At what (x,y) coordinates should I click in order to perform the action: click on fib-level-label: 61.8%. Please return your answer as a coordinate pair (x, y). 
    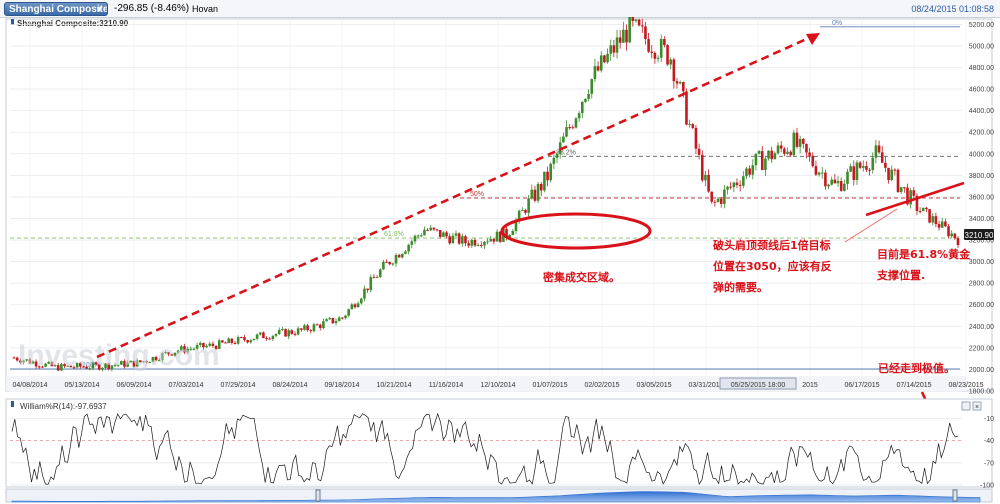
    Looking at the image, I should click on (394, 234).